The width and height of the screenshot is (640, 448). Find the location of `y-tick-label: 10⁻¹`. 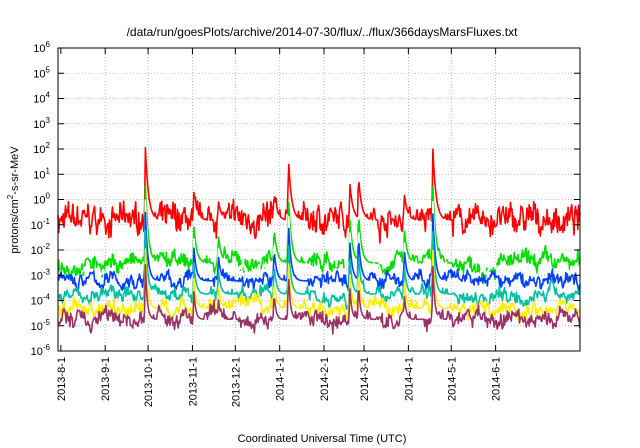

y-tick-label: 10⁻¹ is located at coordinates (41, 224).